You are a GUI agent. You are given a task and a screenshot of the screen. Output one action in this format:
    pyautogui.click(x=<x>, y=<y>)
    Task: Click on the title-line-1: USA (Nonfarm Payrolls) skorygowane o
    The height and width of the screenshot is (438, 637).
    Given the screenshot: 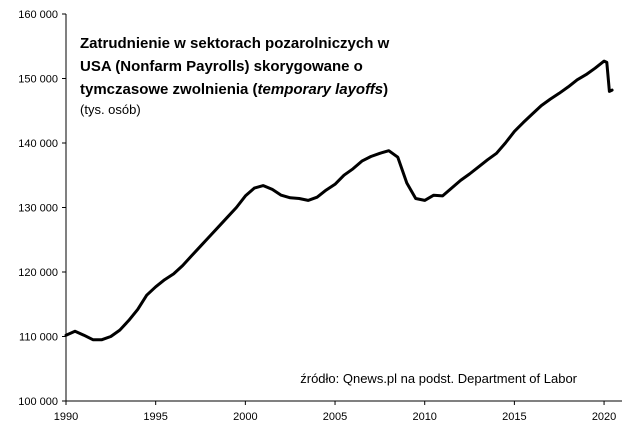 What is the action you would take?
    pyautogui.click(x=221, y=66)
    